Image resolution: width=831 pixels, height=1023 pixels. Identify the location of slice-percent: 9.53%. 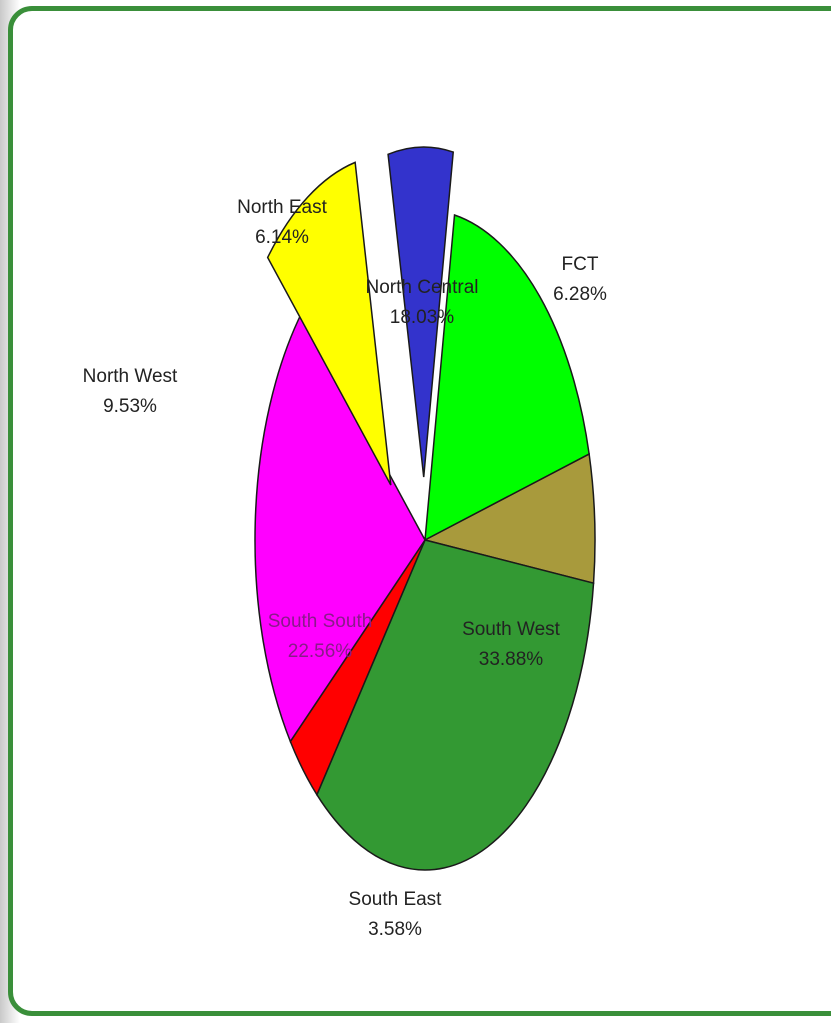
(130, 406).